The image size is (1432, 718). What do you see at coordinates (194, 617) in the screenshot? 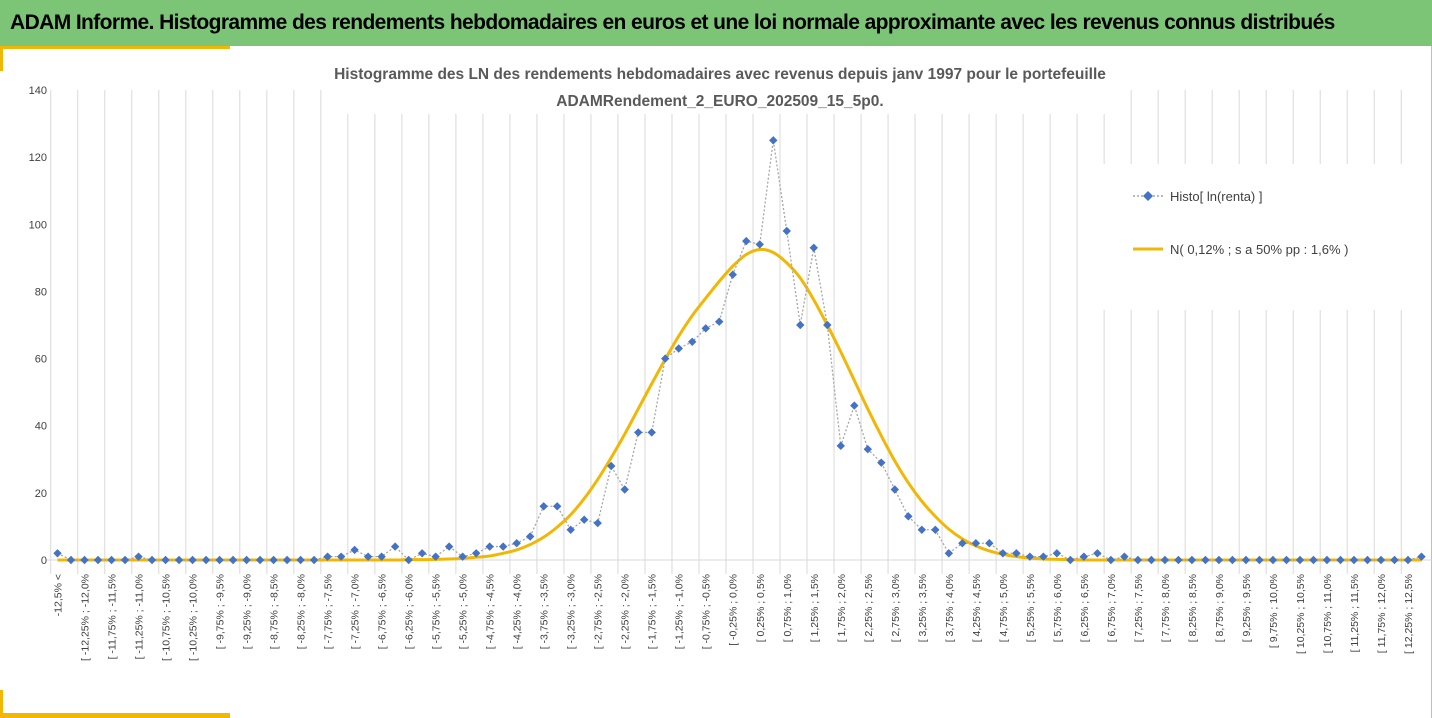
I see `x-tick-label: [ -10,25% ; -10,0%` at bounding box center [194, 617].